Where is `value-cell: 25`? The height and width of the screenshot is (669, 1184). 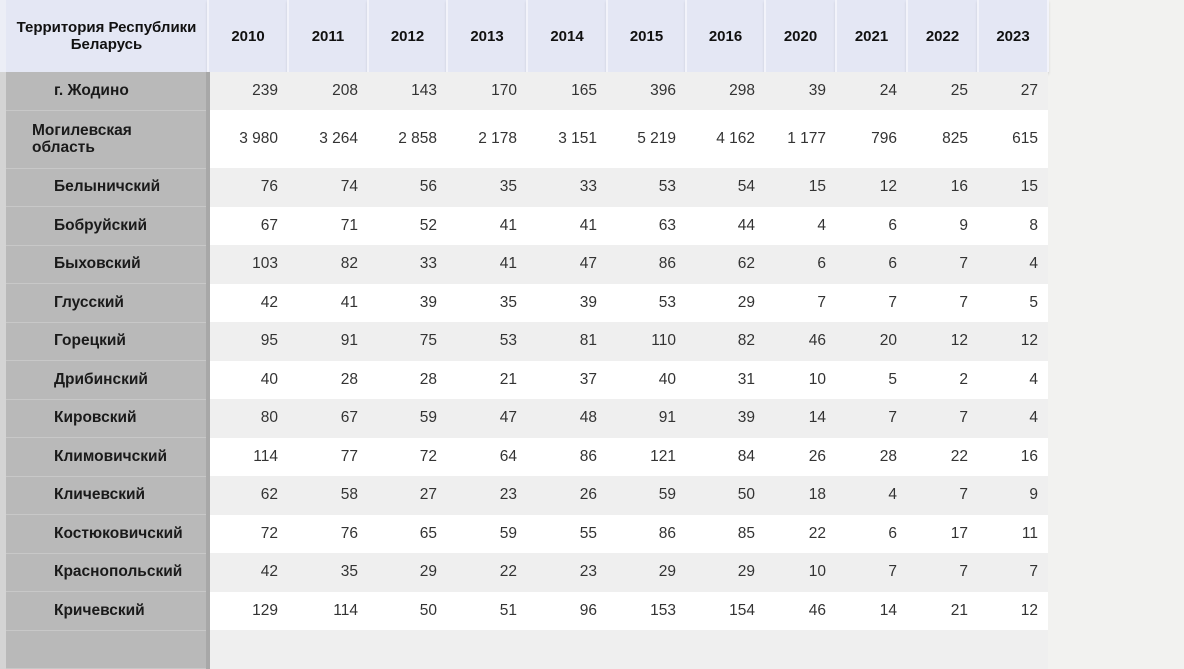
value-cell: 25 is located at coordinates (942, 91).